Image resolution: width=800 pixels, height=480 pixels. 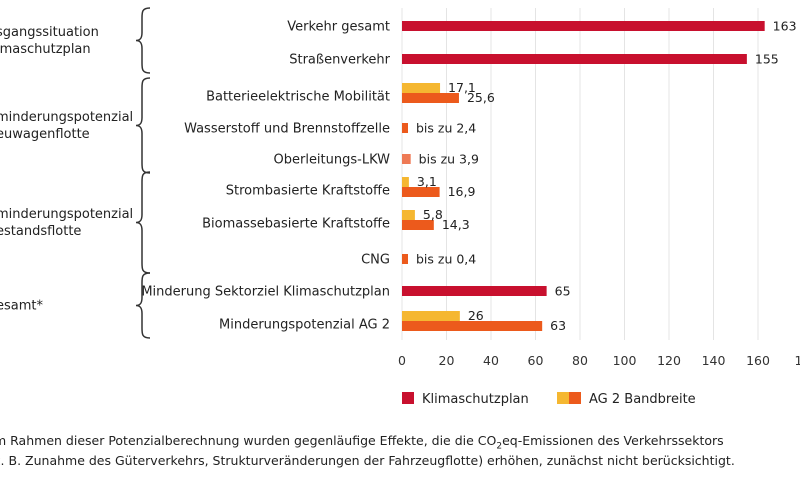 What do you see at coordinates (475, 399) in the screenshot?
I see `legend-label: Klimaschutzplan` at bounding box center [475, 399].